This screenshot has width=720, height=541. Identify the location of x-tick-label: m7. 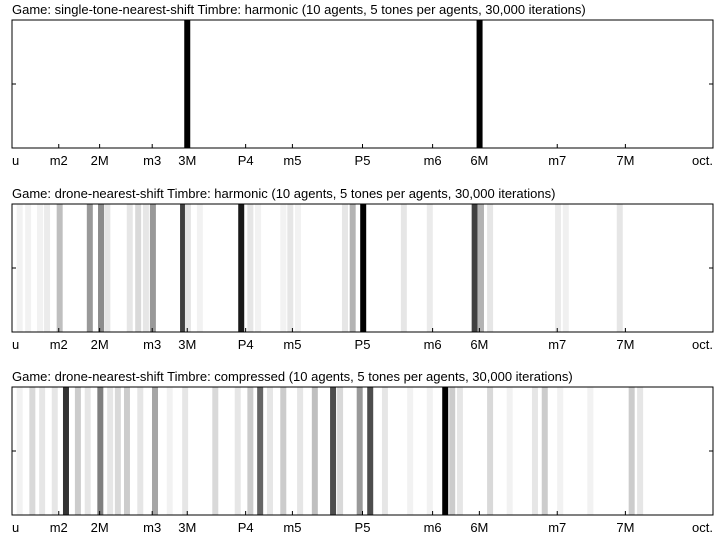
(557, 527).